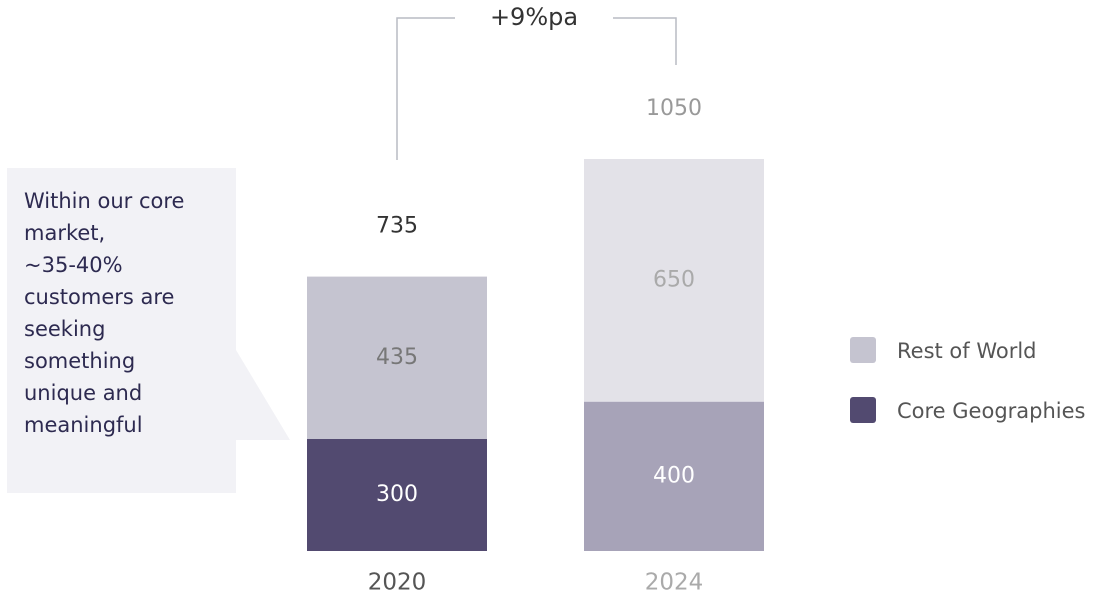 The image size is (1113, 597). What do you see at coordinates (99, 297) in the screenshot?
I see `callout-text: customers are` at bounding box center [99, 297].